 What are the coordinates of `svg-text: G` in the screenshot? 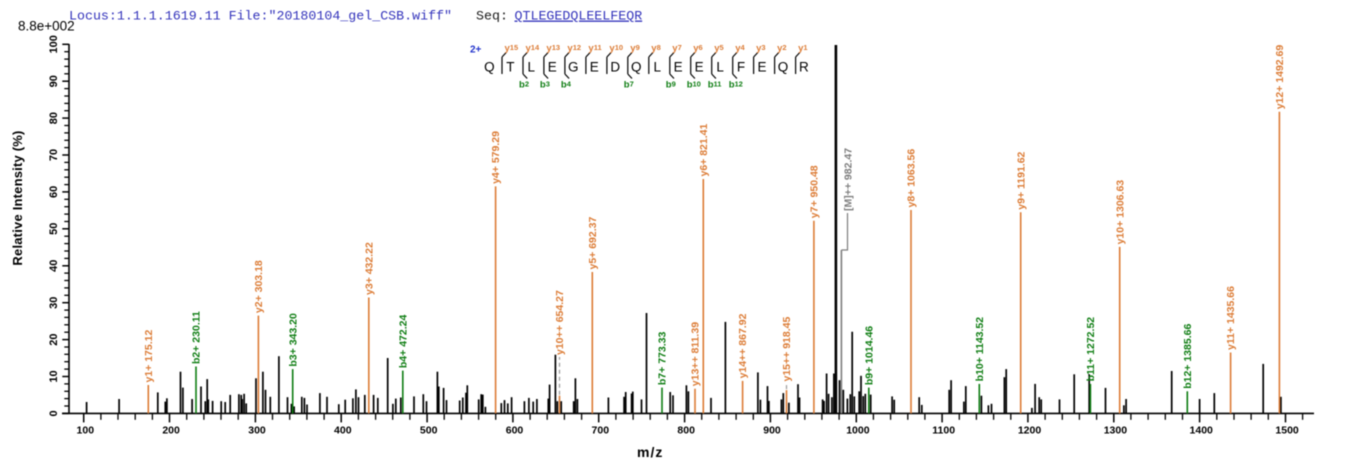 It's located at (573, 67).